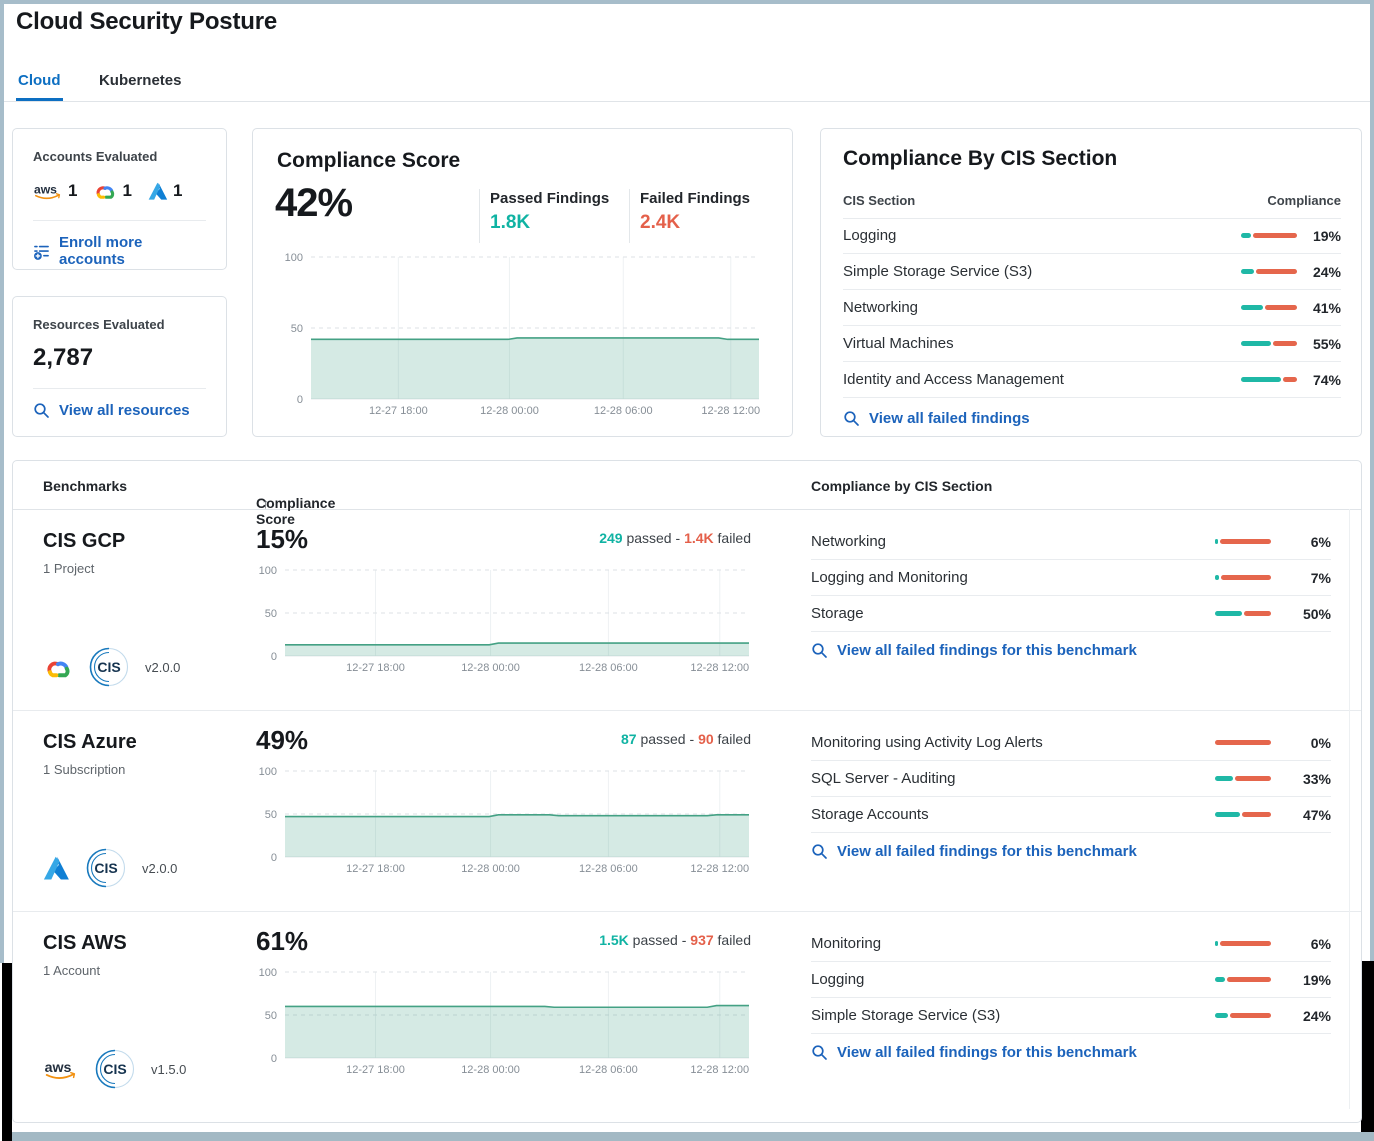  I want to click on svg-text: 100, so click(294, 258).